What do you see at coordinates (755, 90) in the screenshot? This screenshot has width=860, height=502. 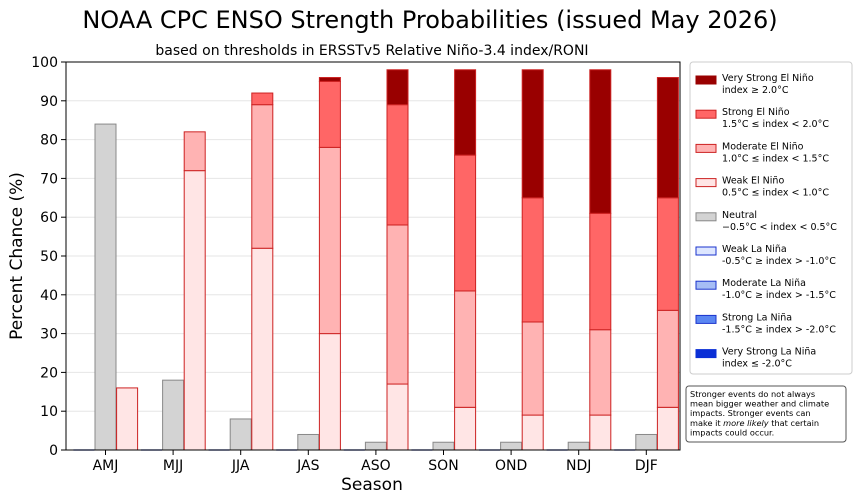 I see `legend-threshold: index ≥ 2.0°C` at bounding box center [755, 90].